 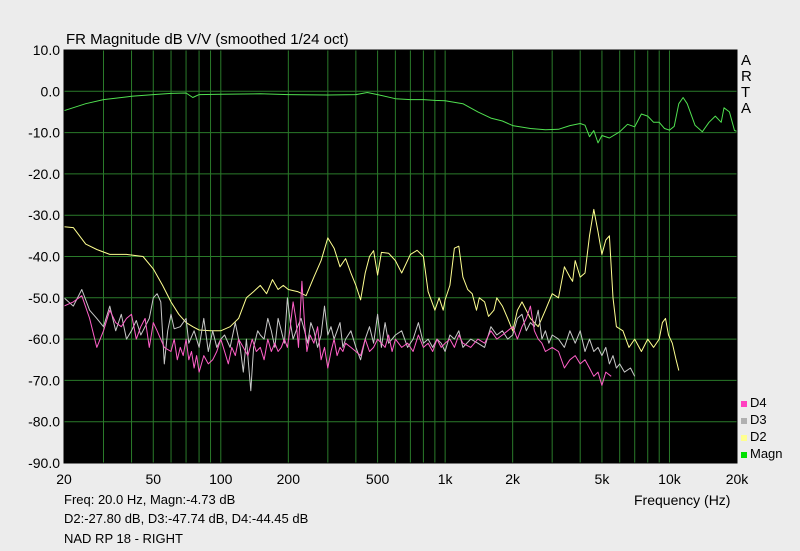 I want to click on distortion-readout: D2:-27.80 dB, D3:-47.74 dB, D4:-44.45 dB, so click(x=186, y=518).